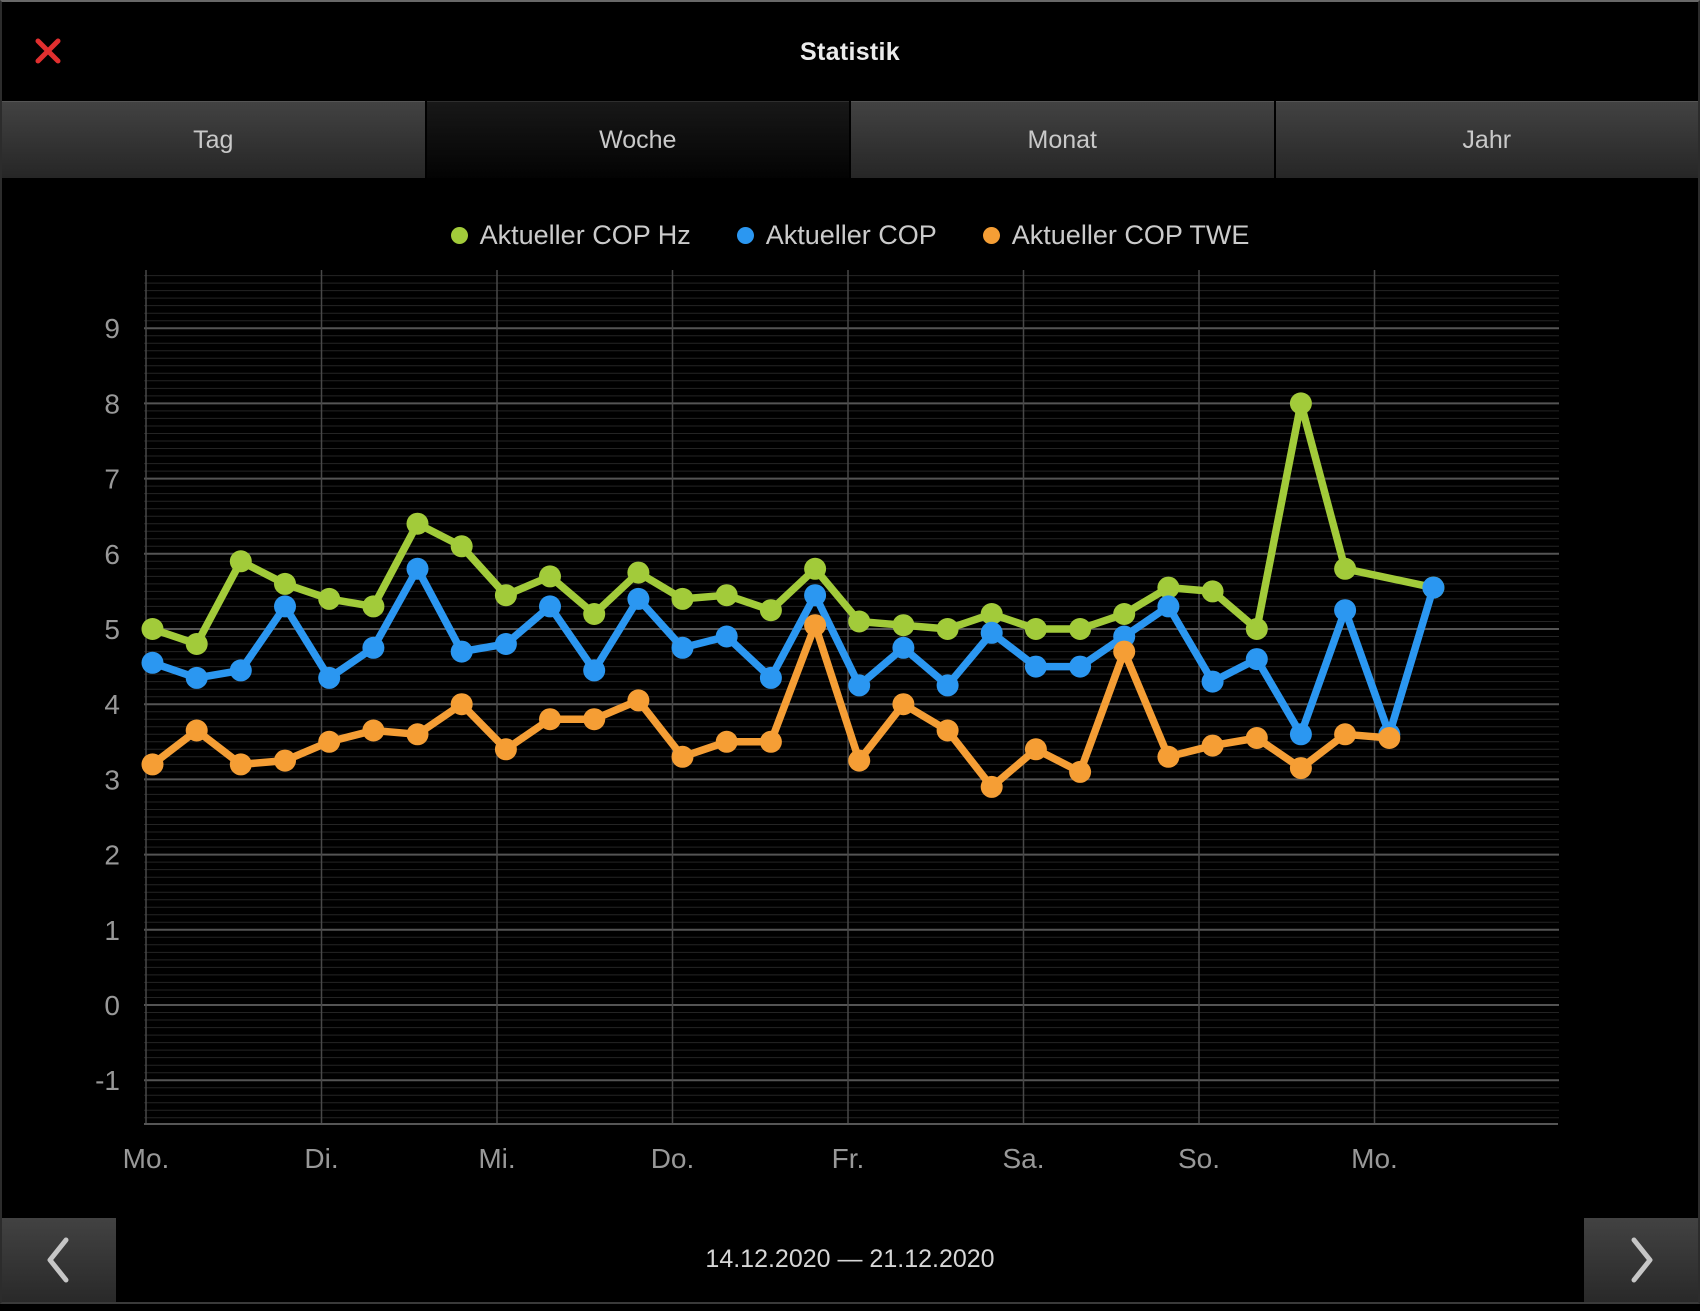  I want to click on y-tick-label: 7, so click(112, 479).